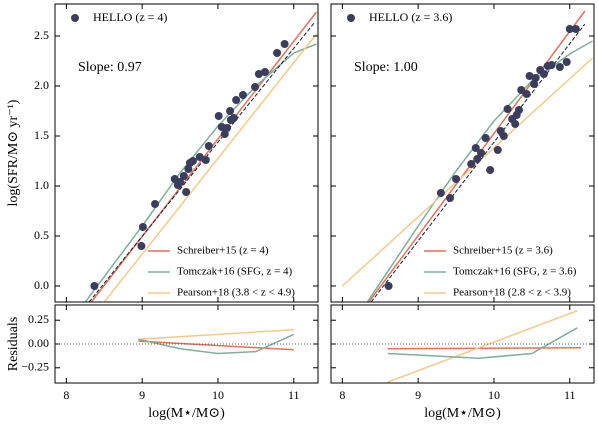  I want to click on y-tick-label: 2.5, so click(41, 35).